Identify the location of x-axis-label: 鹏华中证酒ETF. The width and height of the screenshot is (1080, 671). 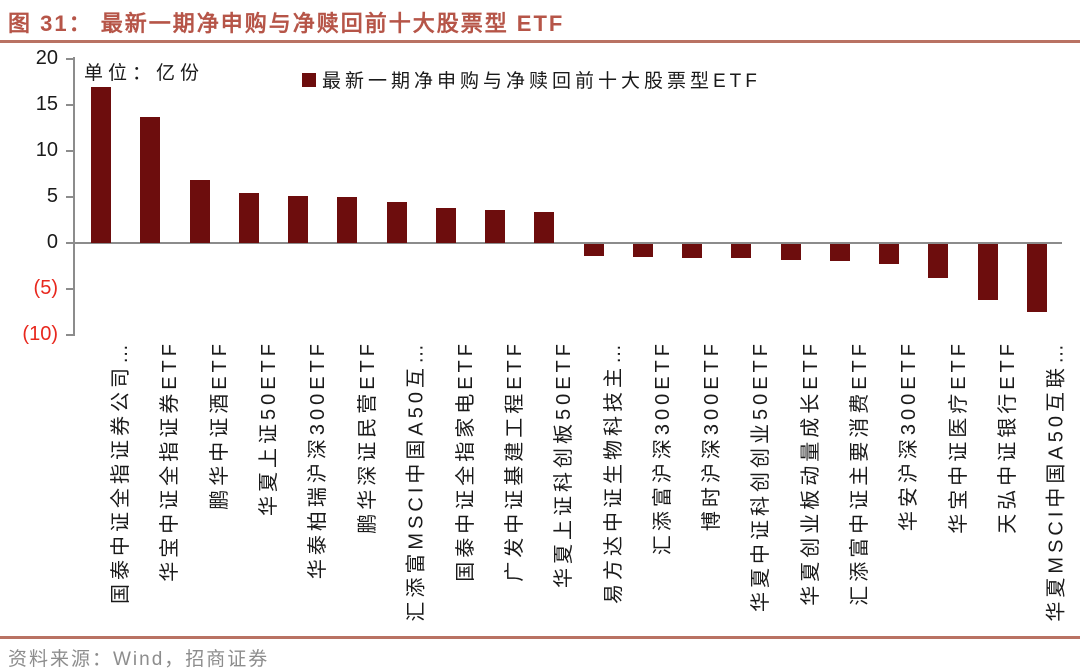
(219, 425).